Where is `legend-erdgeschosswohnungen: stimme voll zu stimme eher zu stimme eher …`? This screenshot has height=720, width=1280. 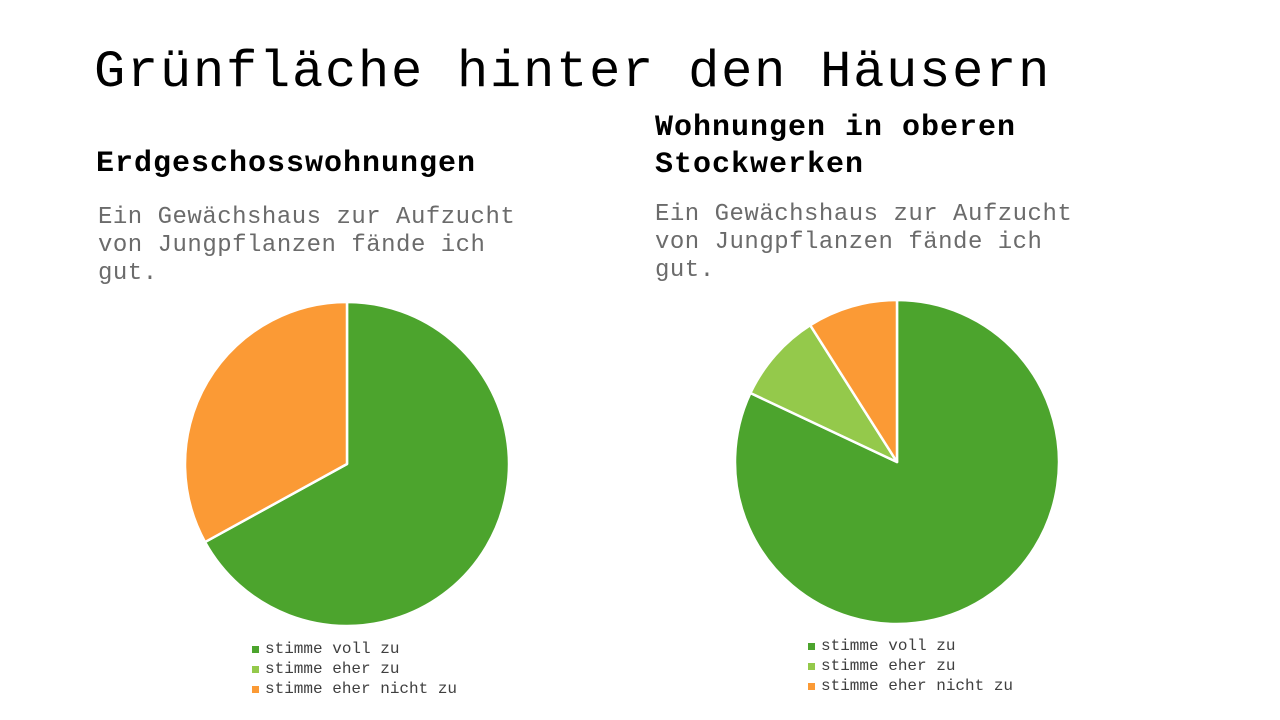 legend-erdgeschosswohnungen: stimme voll zu stimme eher zu stimme eher … is located at coordinates (354, 669).